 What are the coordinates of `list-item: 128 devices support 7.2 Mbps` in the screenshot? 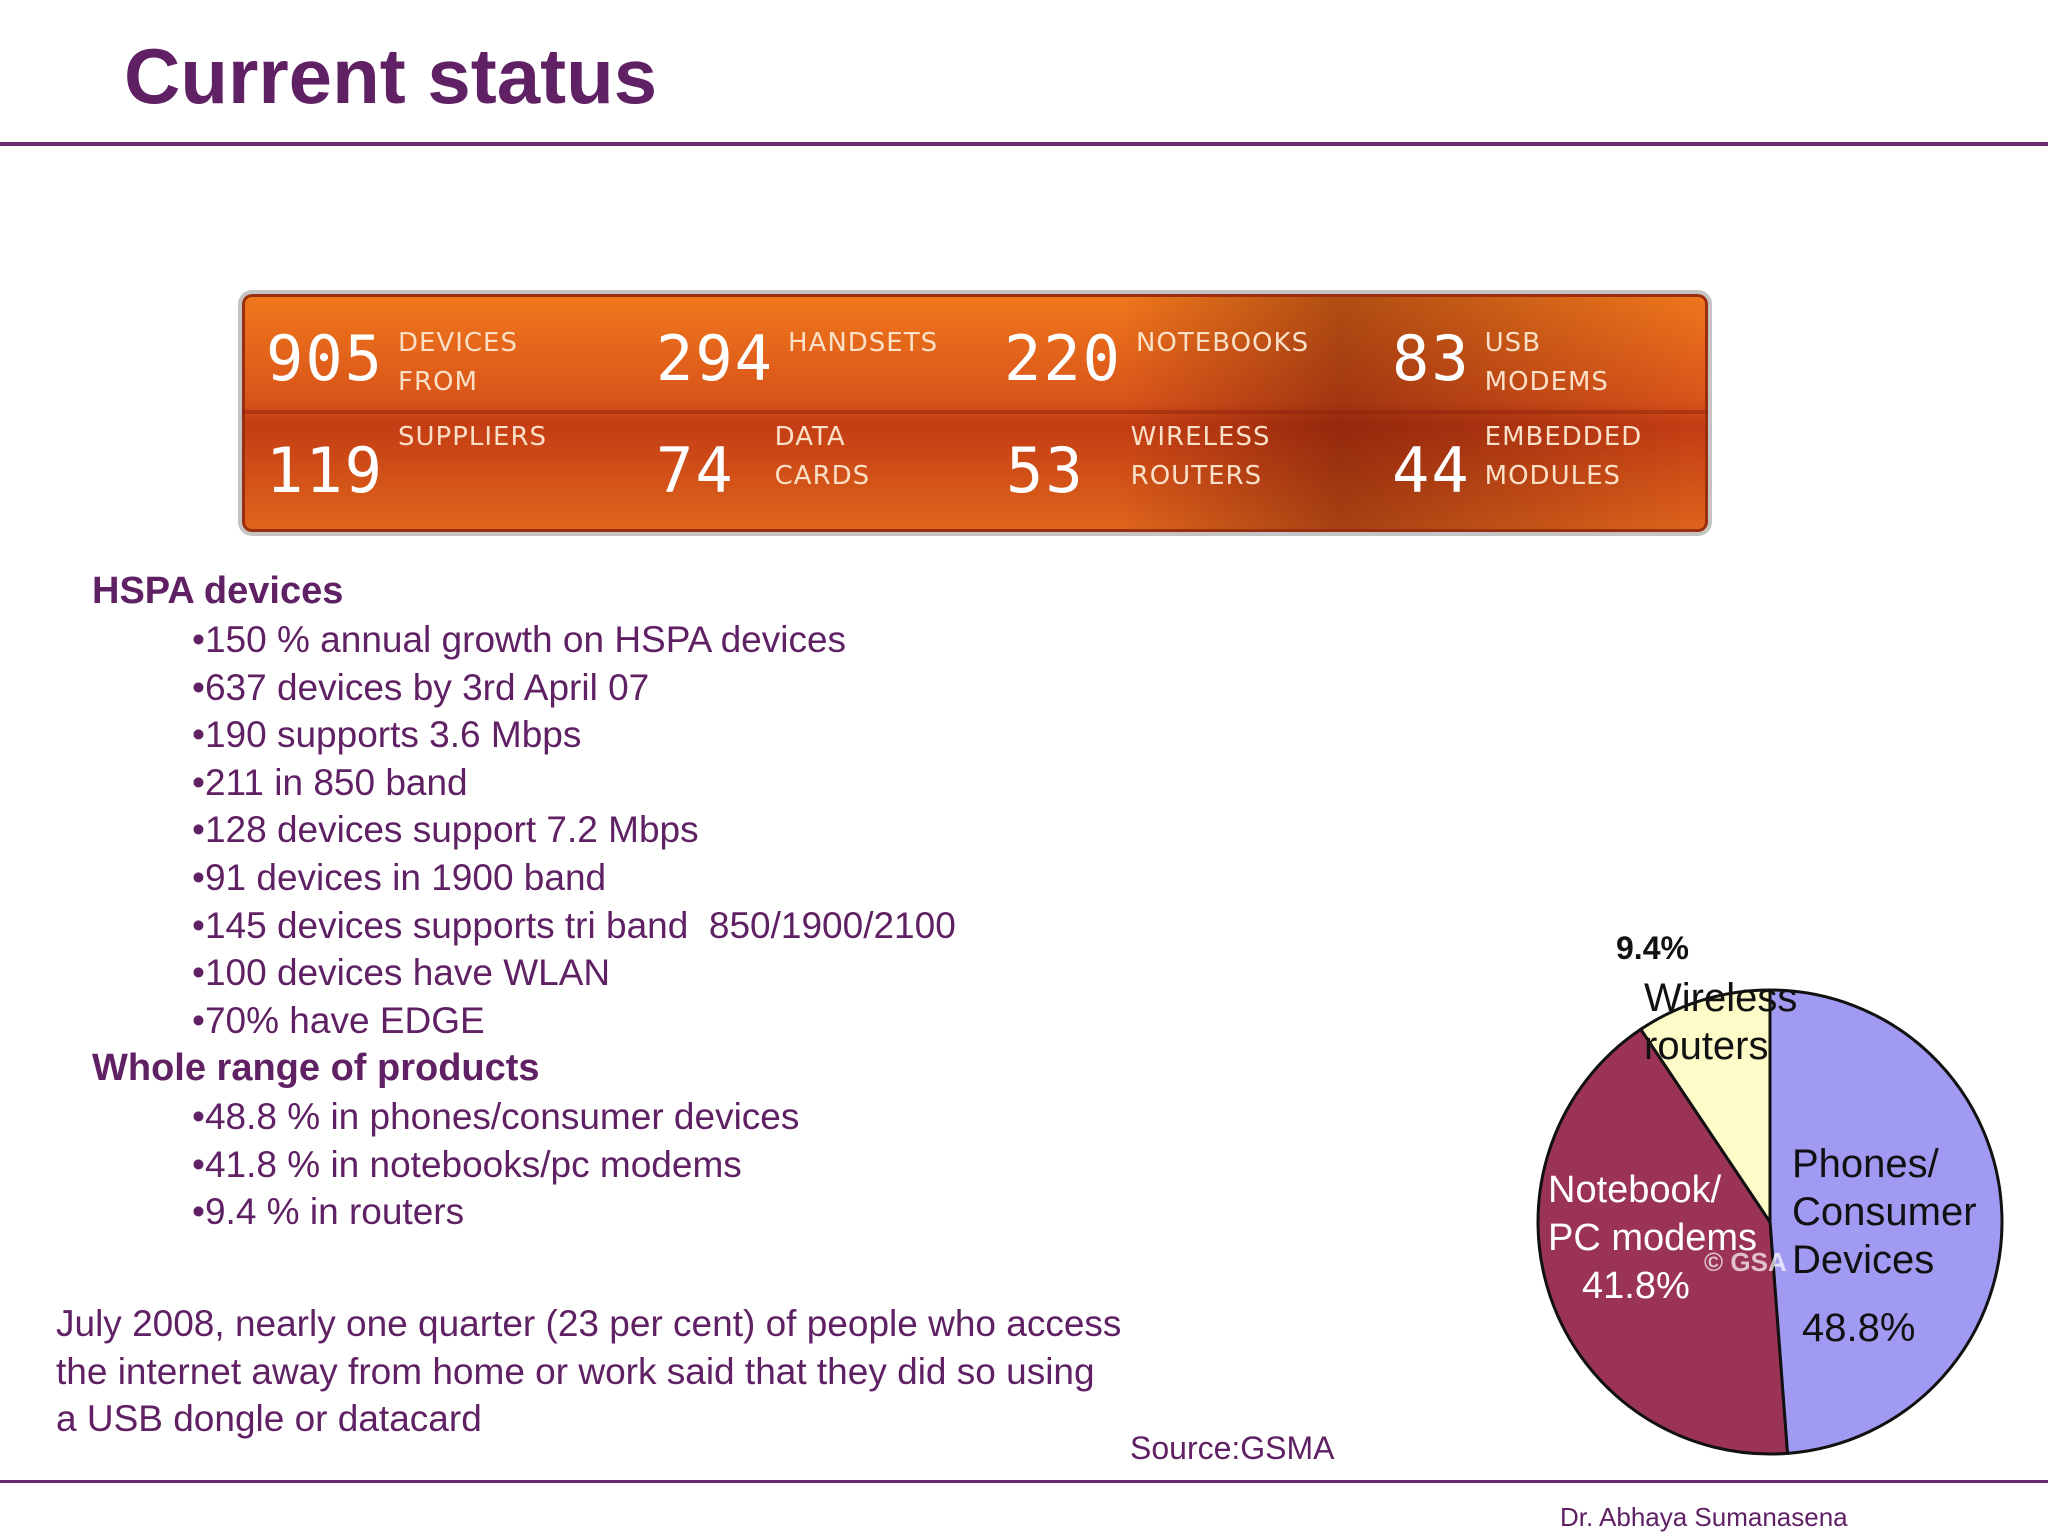 It's located at (574, 830).